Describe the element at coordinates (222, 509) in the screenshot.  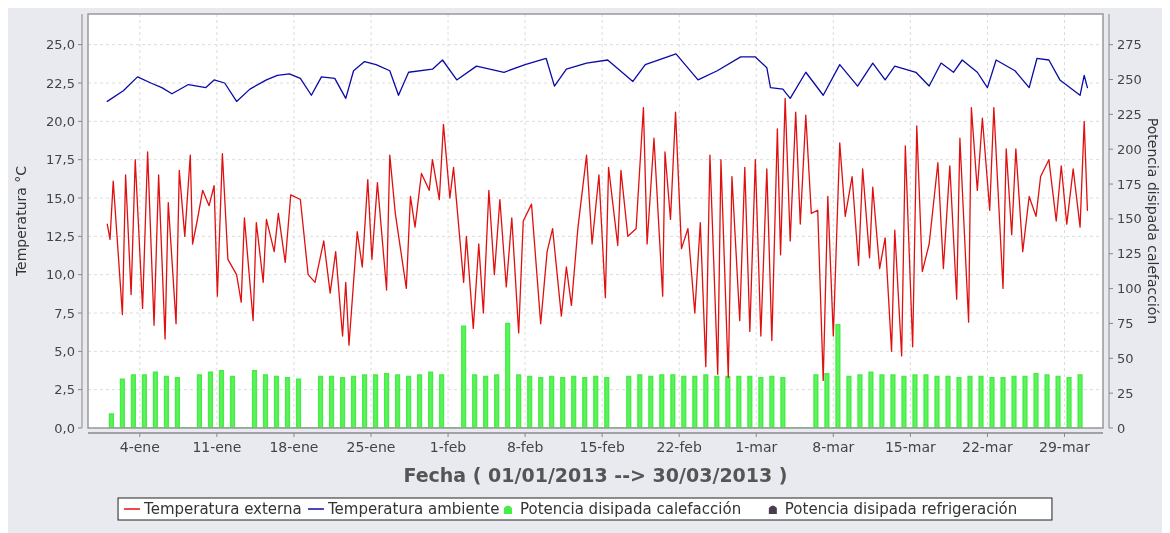
I see `legend-label: Temperatura externa` at that location.